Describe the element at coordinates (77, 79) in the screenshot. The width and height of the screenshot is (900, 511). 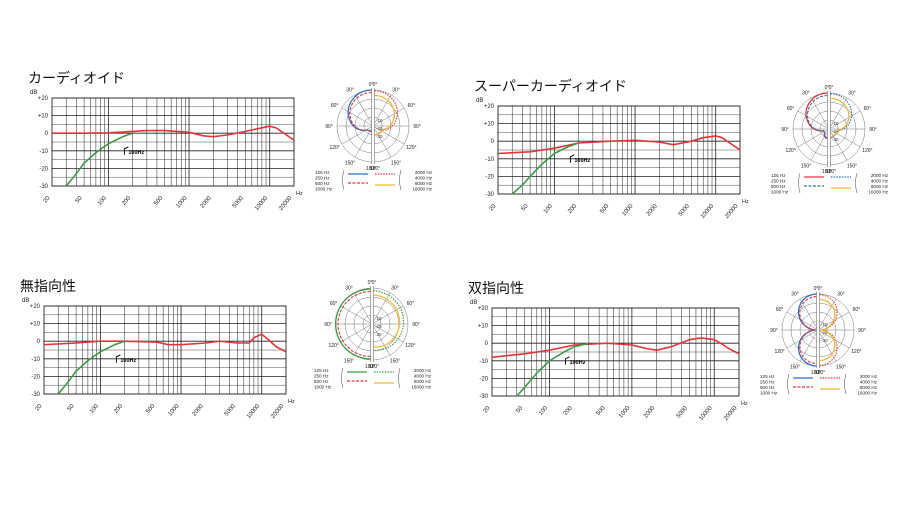
I see `panel-title: カーディオイド` at that location.